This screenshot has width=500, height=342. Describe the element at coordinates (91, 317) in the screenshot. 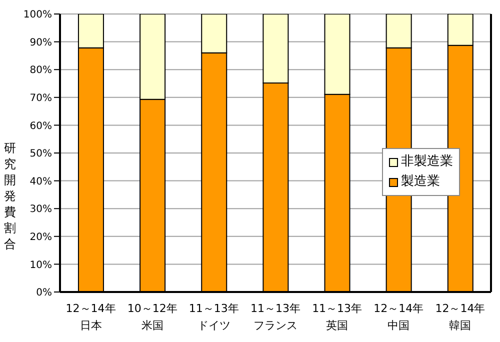

I see `x-tick-label: 12～14年日本` at that location.